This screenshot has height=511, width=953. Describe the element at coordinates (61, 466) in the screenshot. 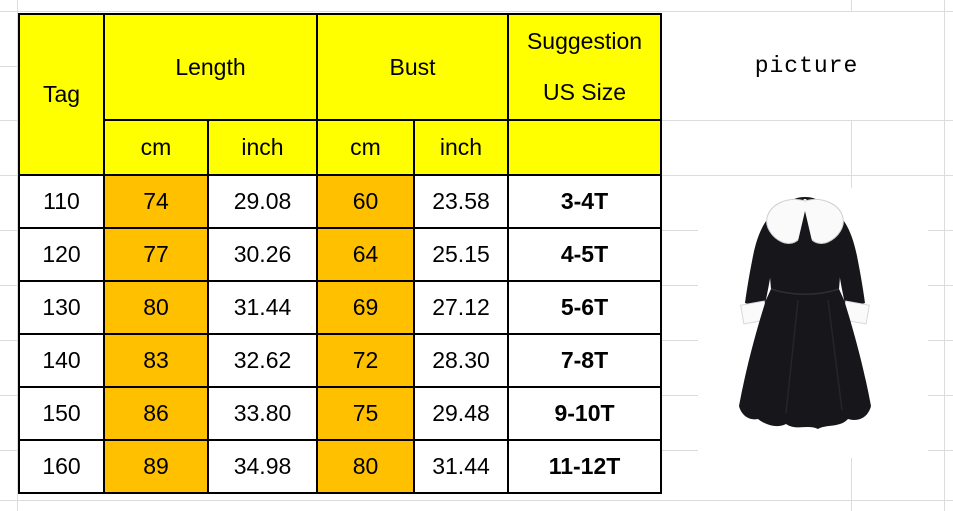

I see `tag-cell: 160` at that location.